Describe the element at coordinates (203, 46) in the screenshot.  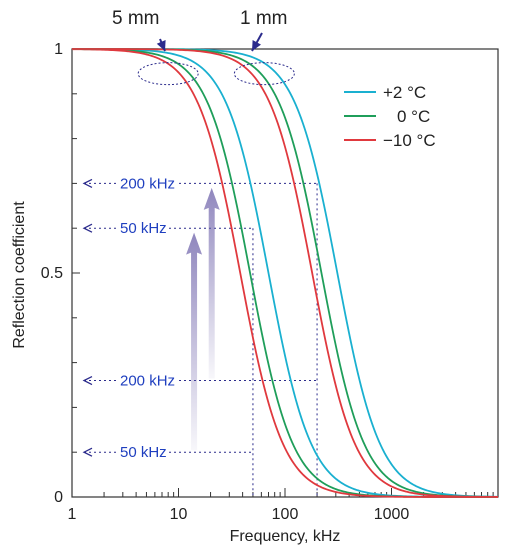
I see `thickness-callouts: 5 mm 1 mm` at that location.